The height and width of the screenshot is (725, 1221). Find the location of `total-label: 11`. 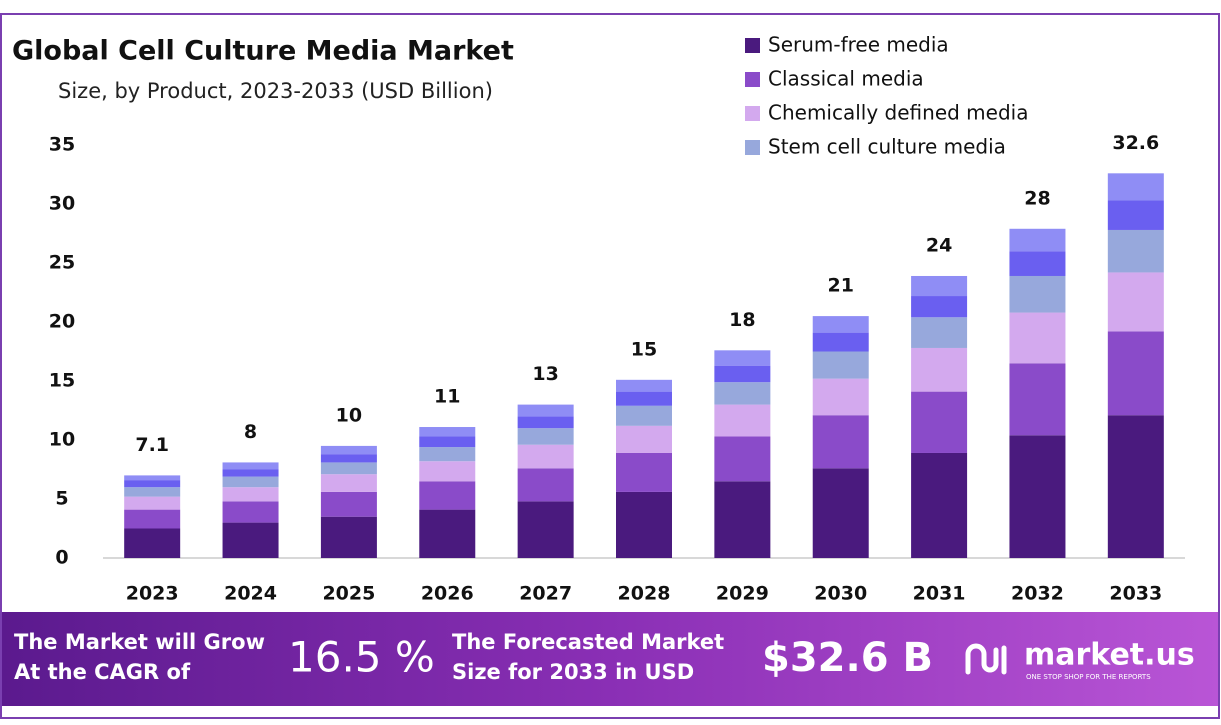

total-label: 11 is located at coordinates (447, 397).